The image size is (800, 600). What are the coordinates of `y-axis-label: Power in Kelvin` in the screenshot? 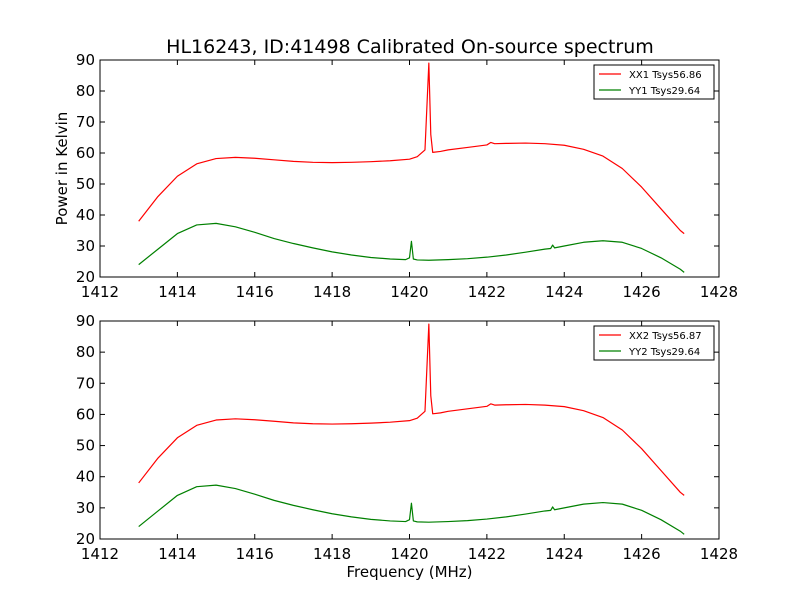 It's located at (62, 169).